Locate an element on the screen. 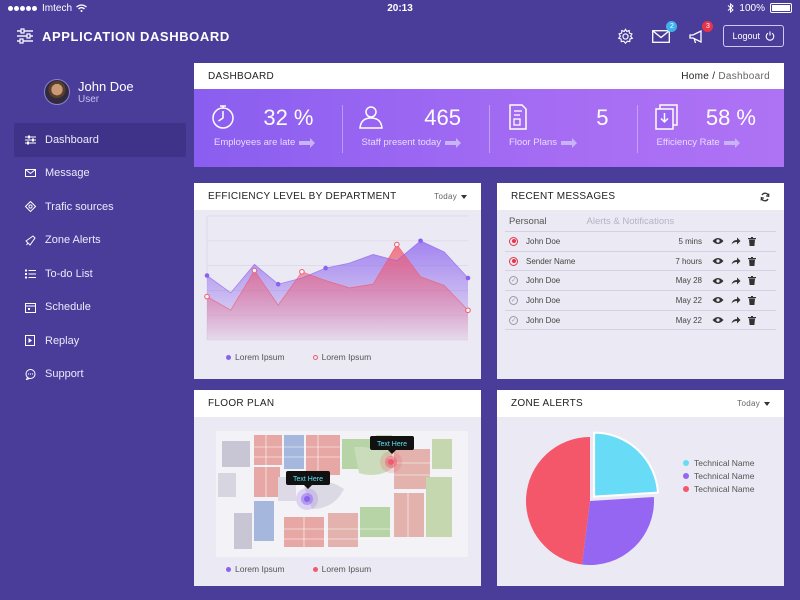 This screenshot has width=800, height=600. floor-plan-panel: FLOOR PLAN is located at coordinates (337, 488).